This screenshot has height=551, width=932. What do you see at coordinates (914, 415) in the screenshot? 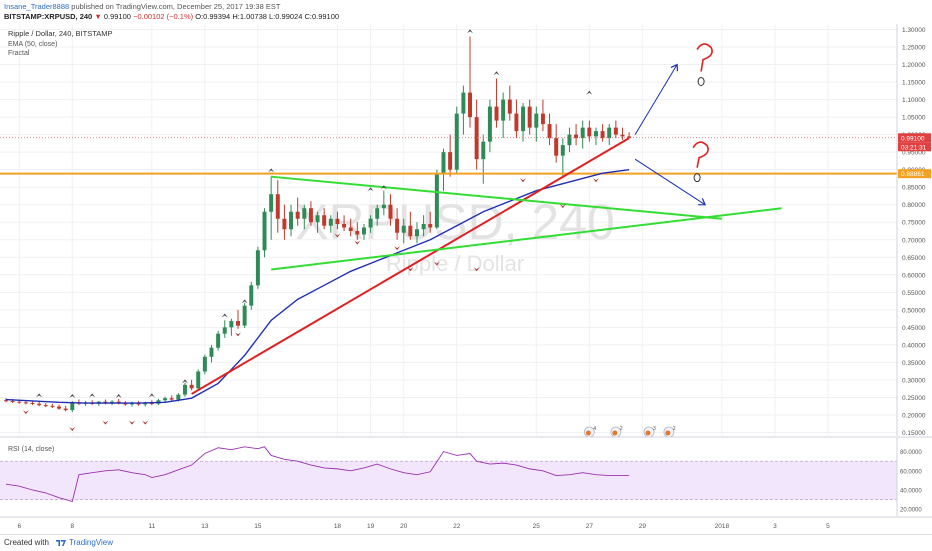
I see `price-tick-label: 0.20000` at bounding box center [914, 415].